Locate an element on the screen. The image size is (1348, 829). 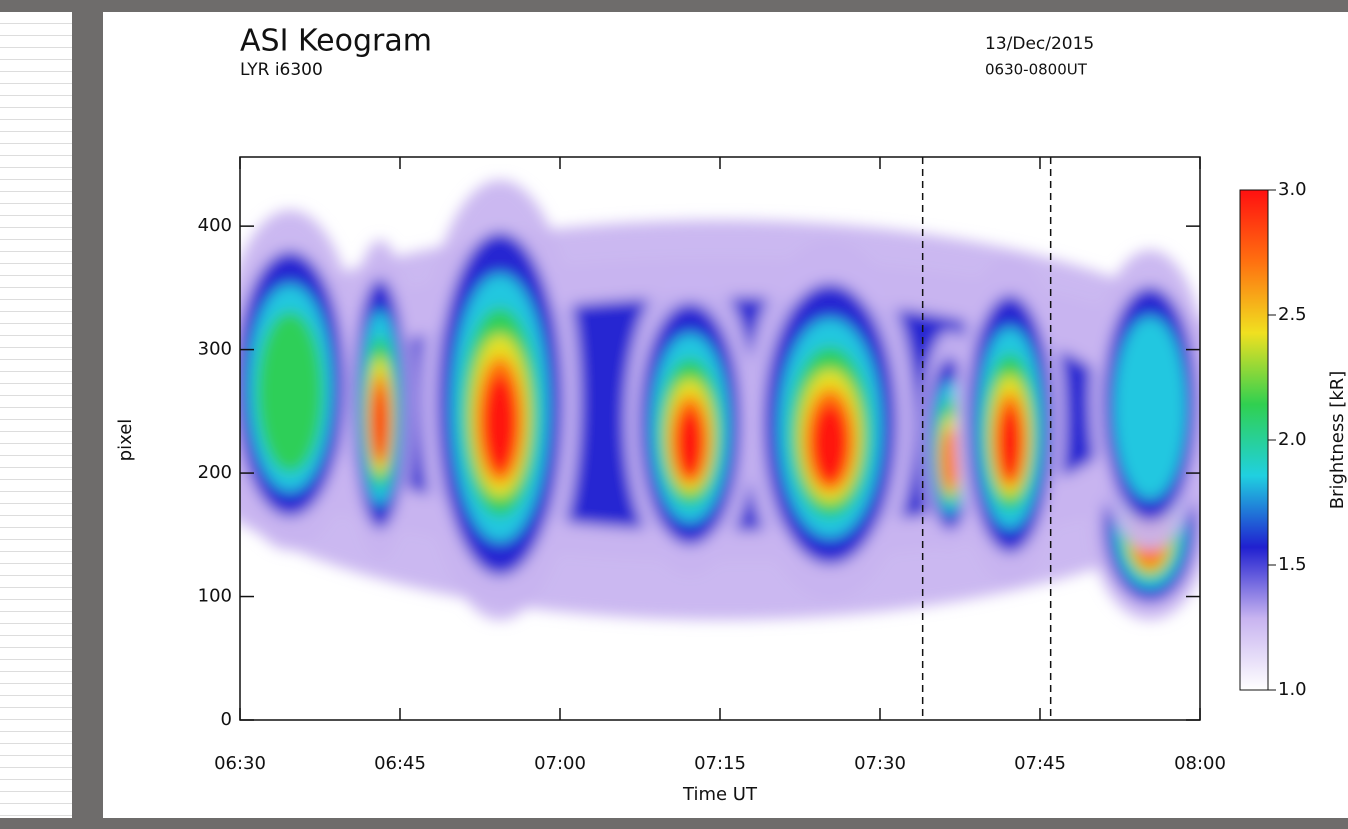
y-axis-label: pixel is located at coordinates (125, 440).